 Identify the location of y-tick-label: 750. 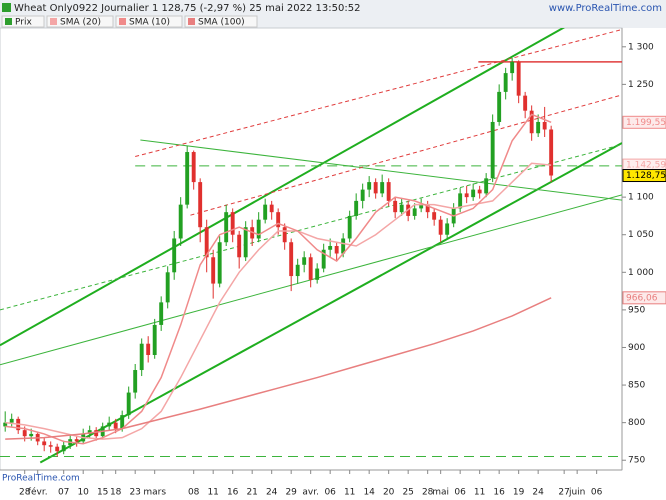
(636, 461).